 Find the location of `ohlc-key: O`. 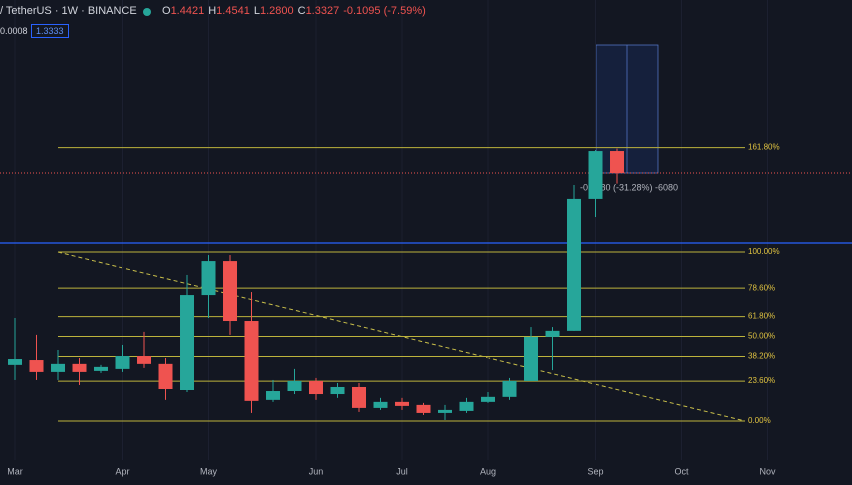

ohlc-key: O is located at coordinates (166, 11).